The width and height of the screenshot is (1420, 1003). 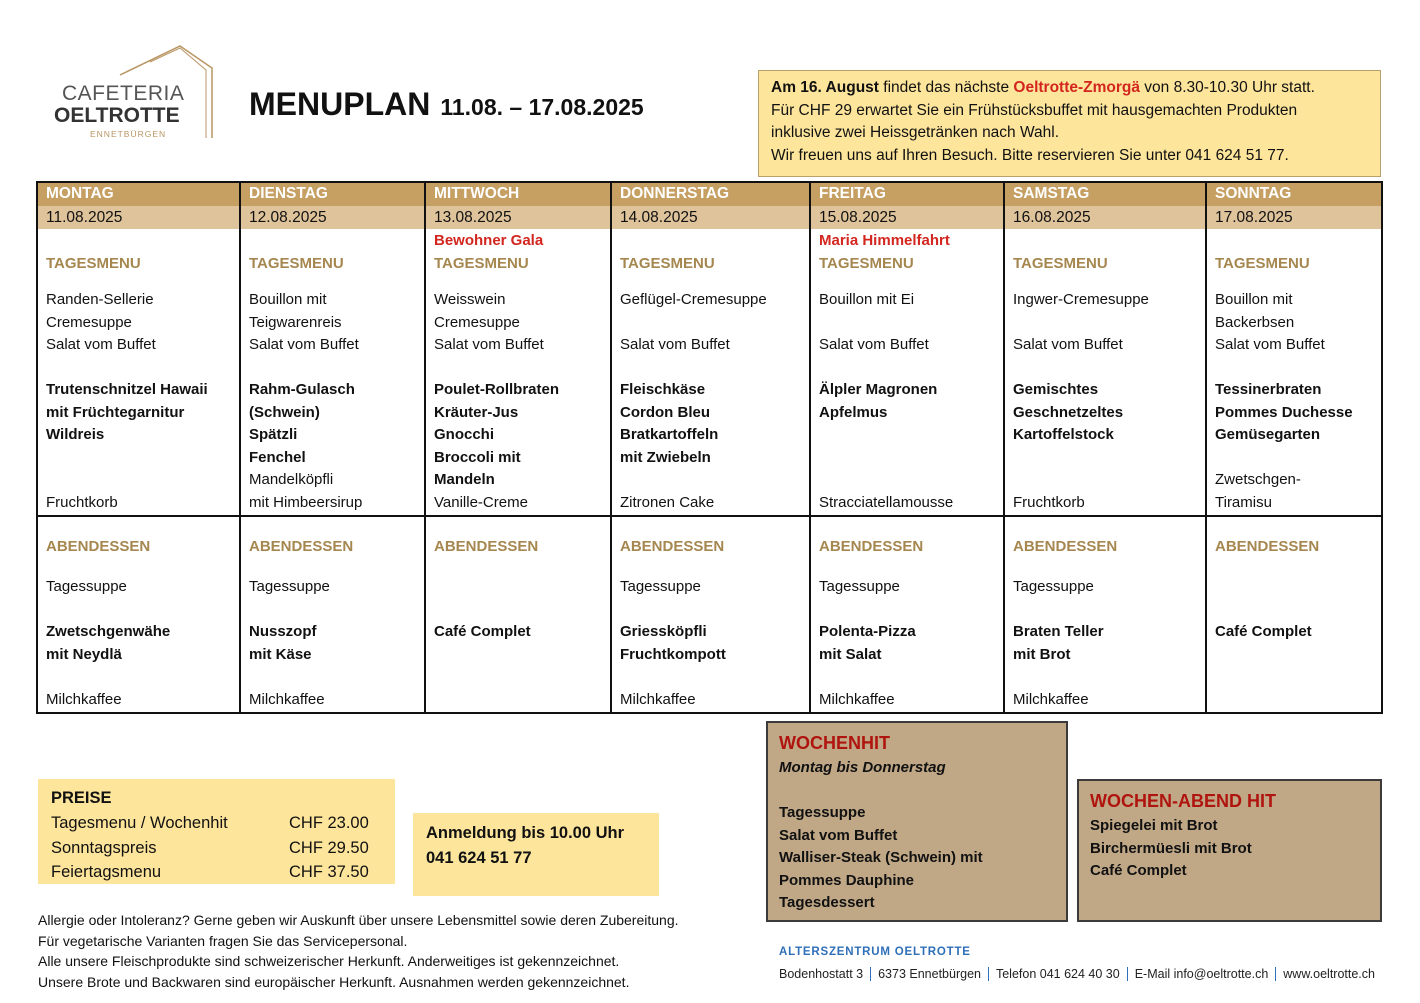 I want to click on title-main: MENUPLAN, so click(x=340, y=104).